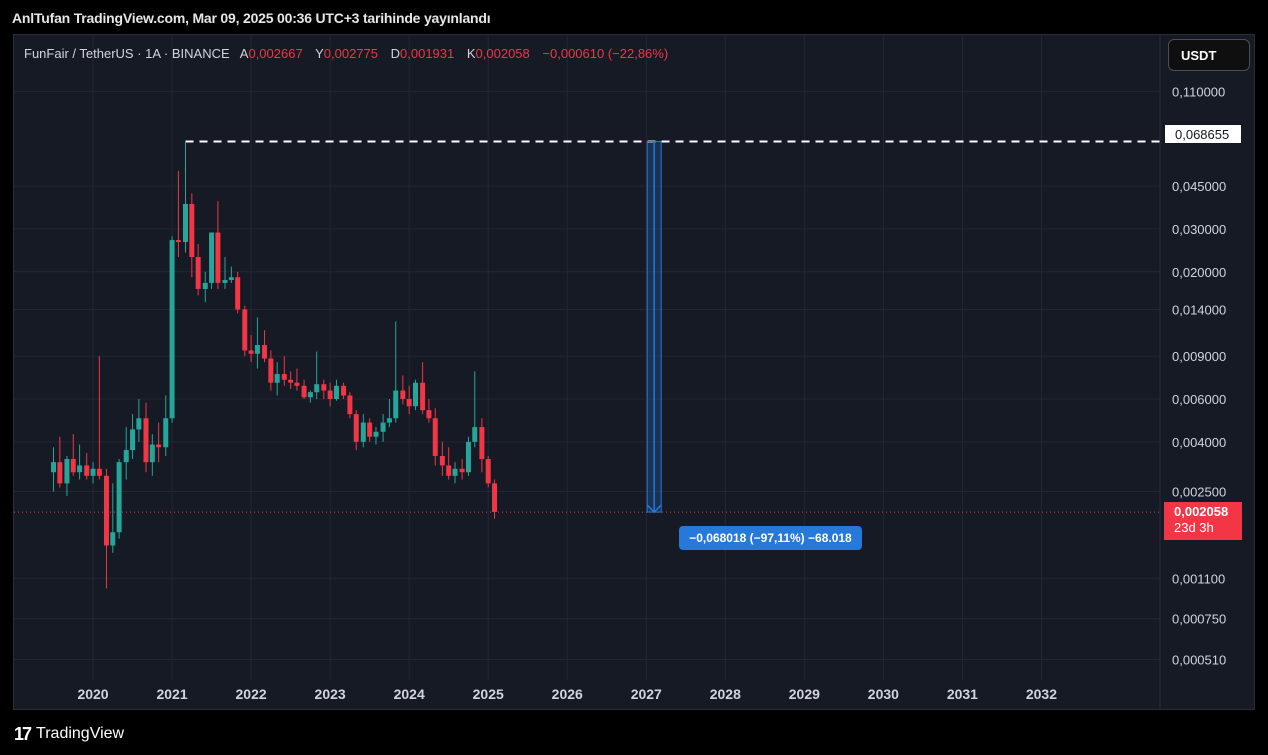 The height and width of the screenshot is (755, 1268). Describe the element at coordinates (409, 694) in the screenshot. I see `x-tick-label: 2024` at that location.